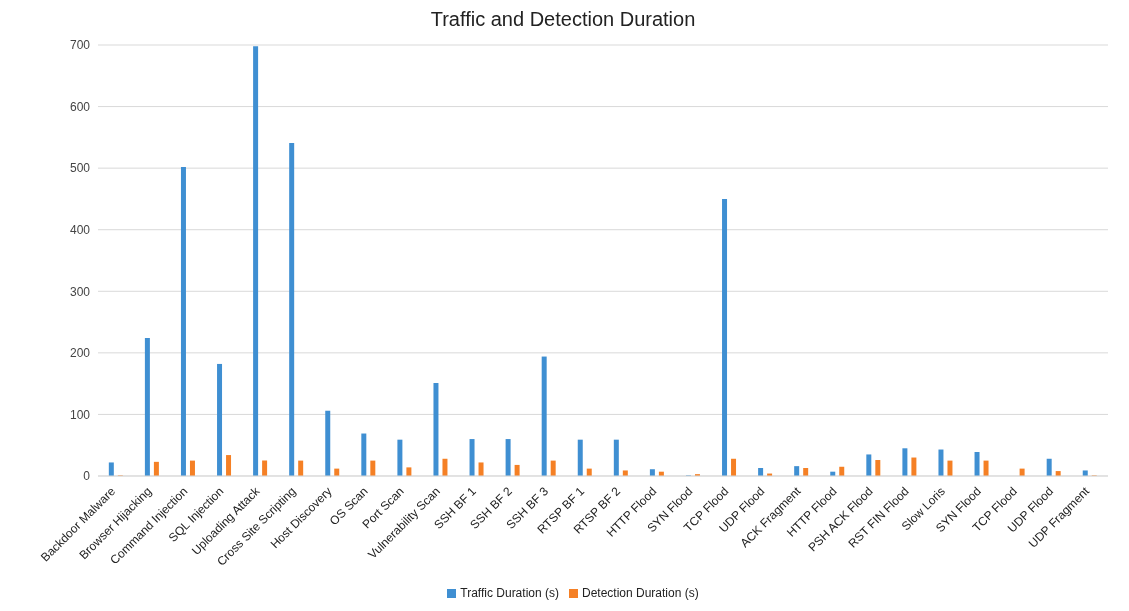  What do you see at coordinates (80, 168) in the screenshot?
I see `y-tick-label: 500` at bounding box center [80, 168].